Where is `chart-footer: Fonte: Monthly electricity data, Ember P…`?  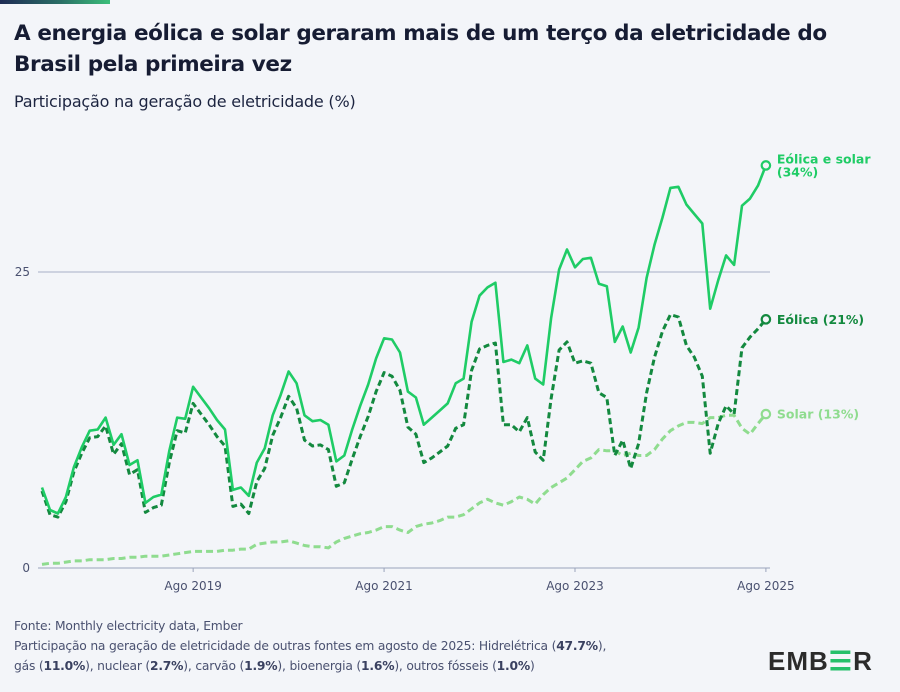
chart-footer: Fonte: Monthly electricity data, Ember P… is located at coordinates (384, 646).